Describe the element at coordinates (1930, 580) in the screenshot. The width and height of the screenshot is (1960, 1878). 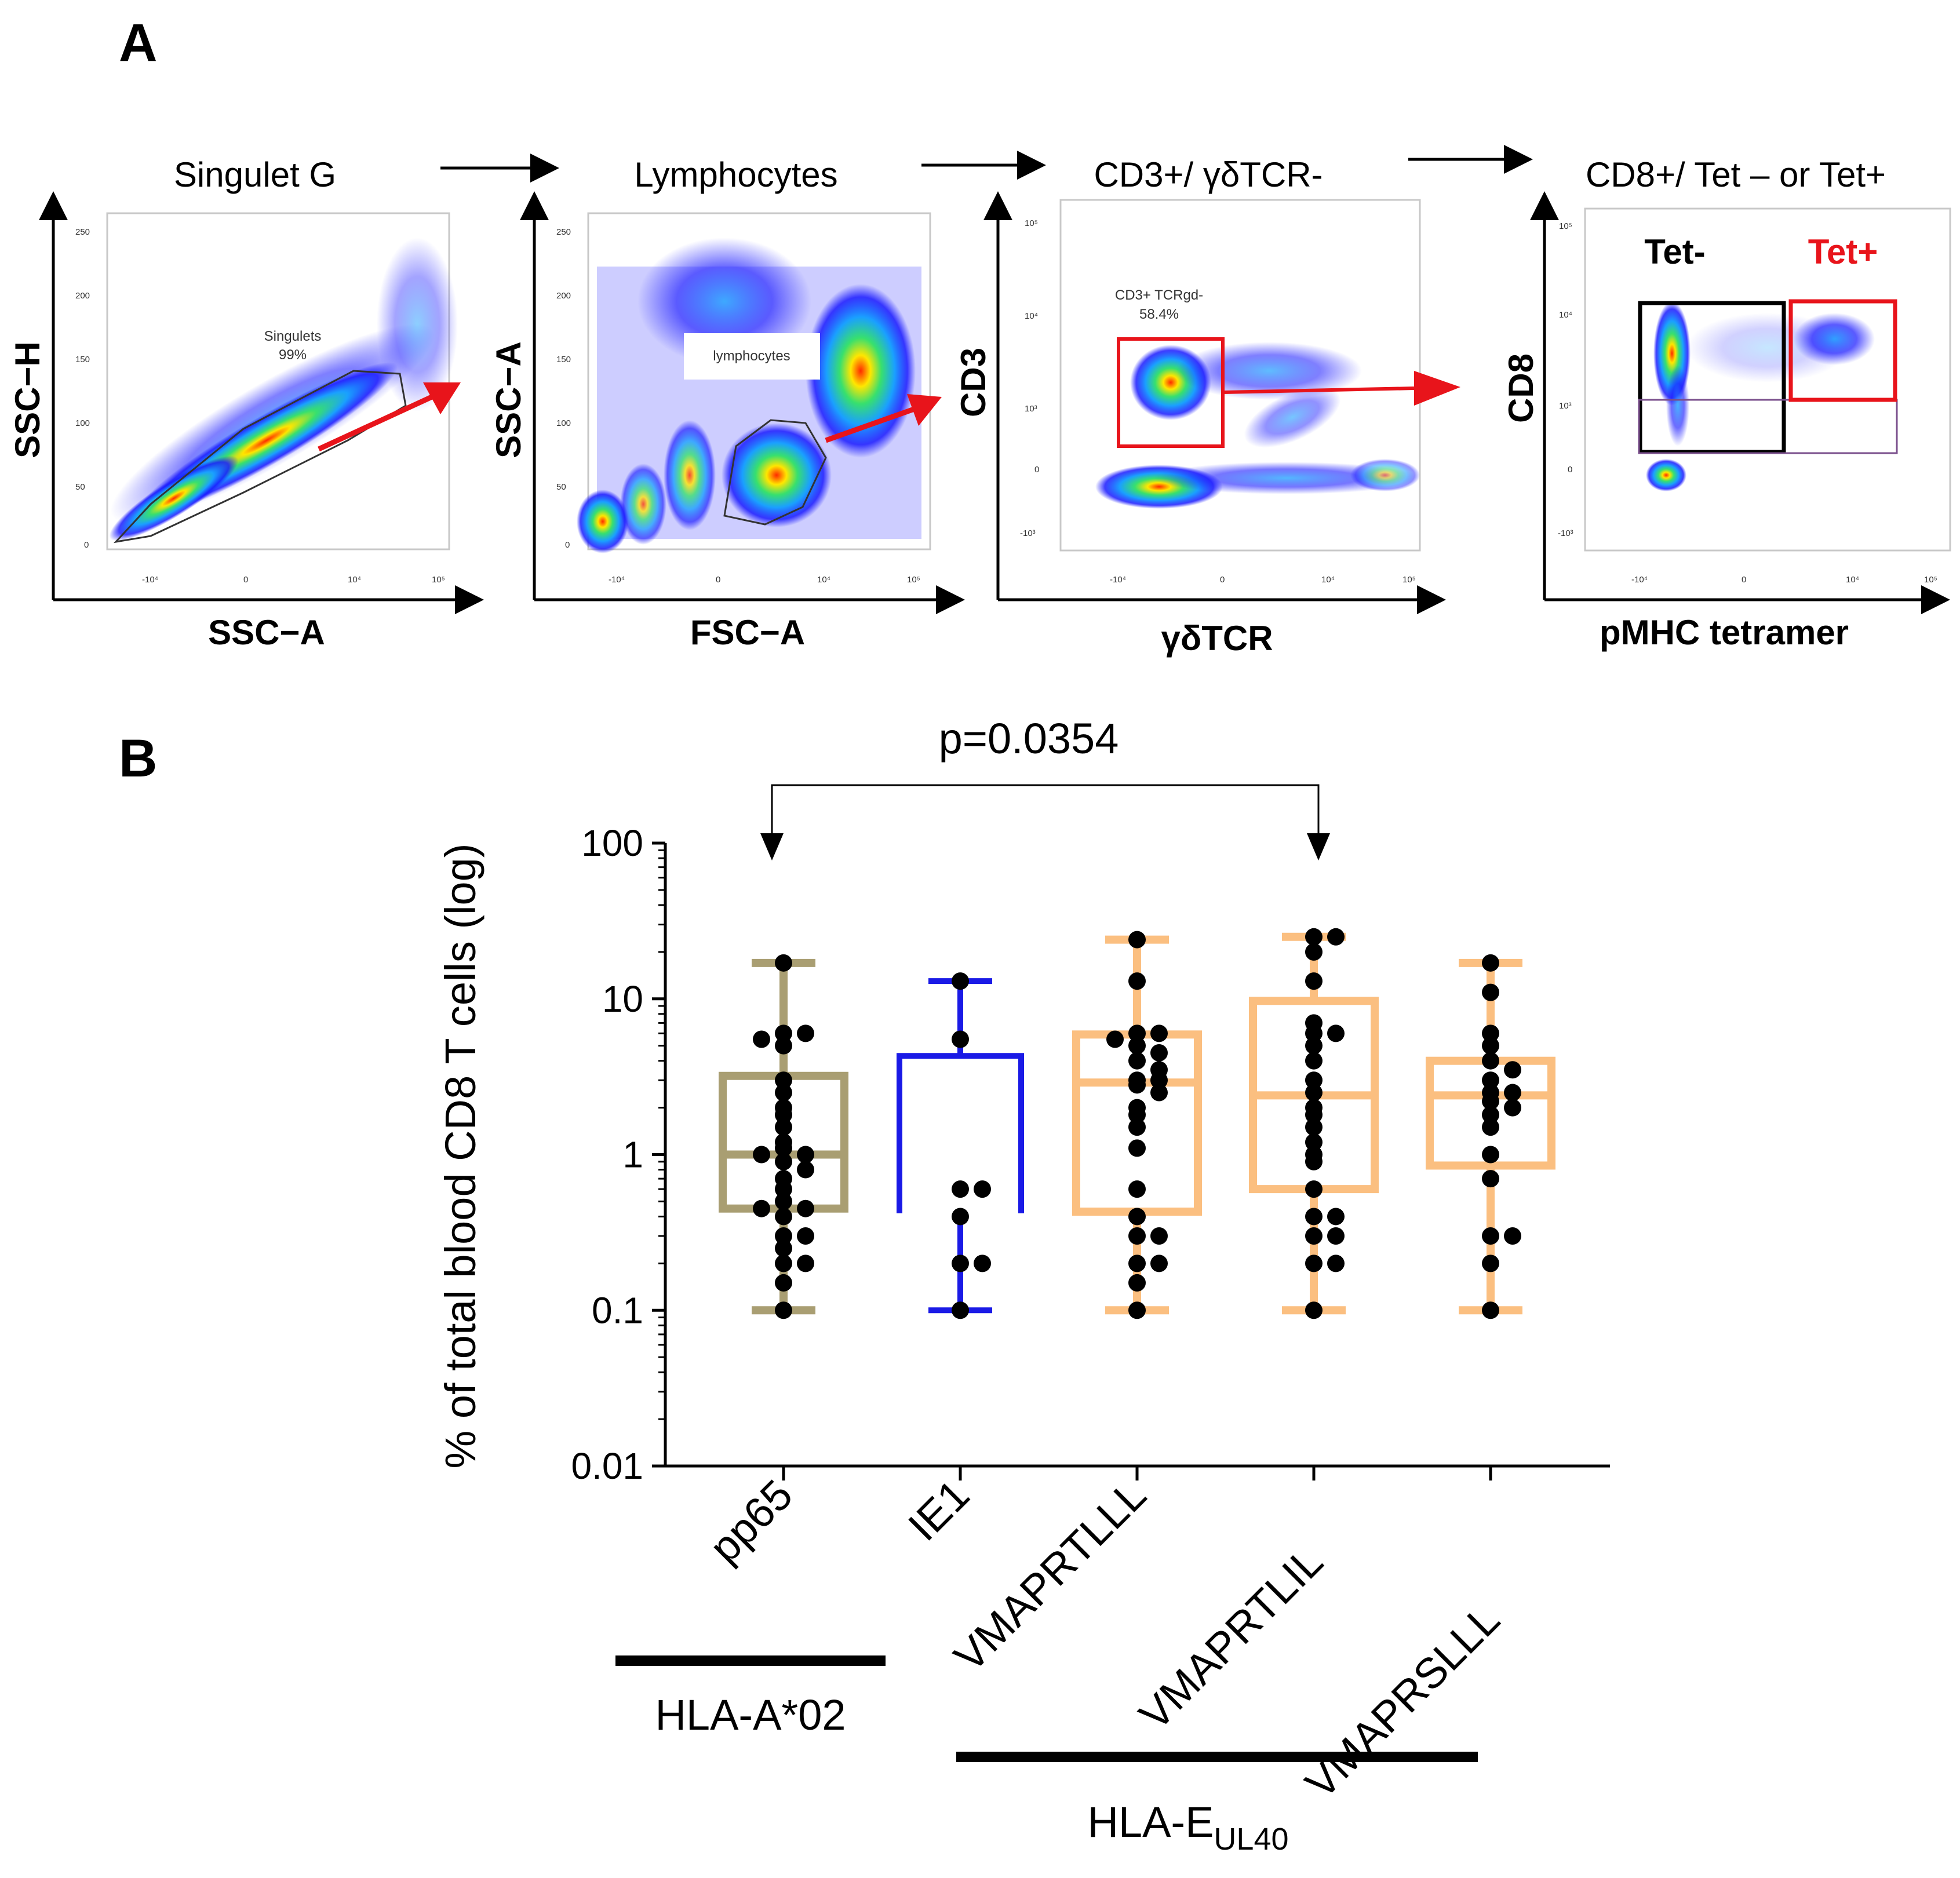
I see `x-tick: 10⁵` at that location.